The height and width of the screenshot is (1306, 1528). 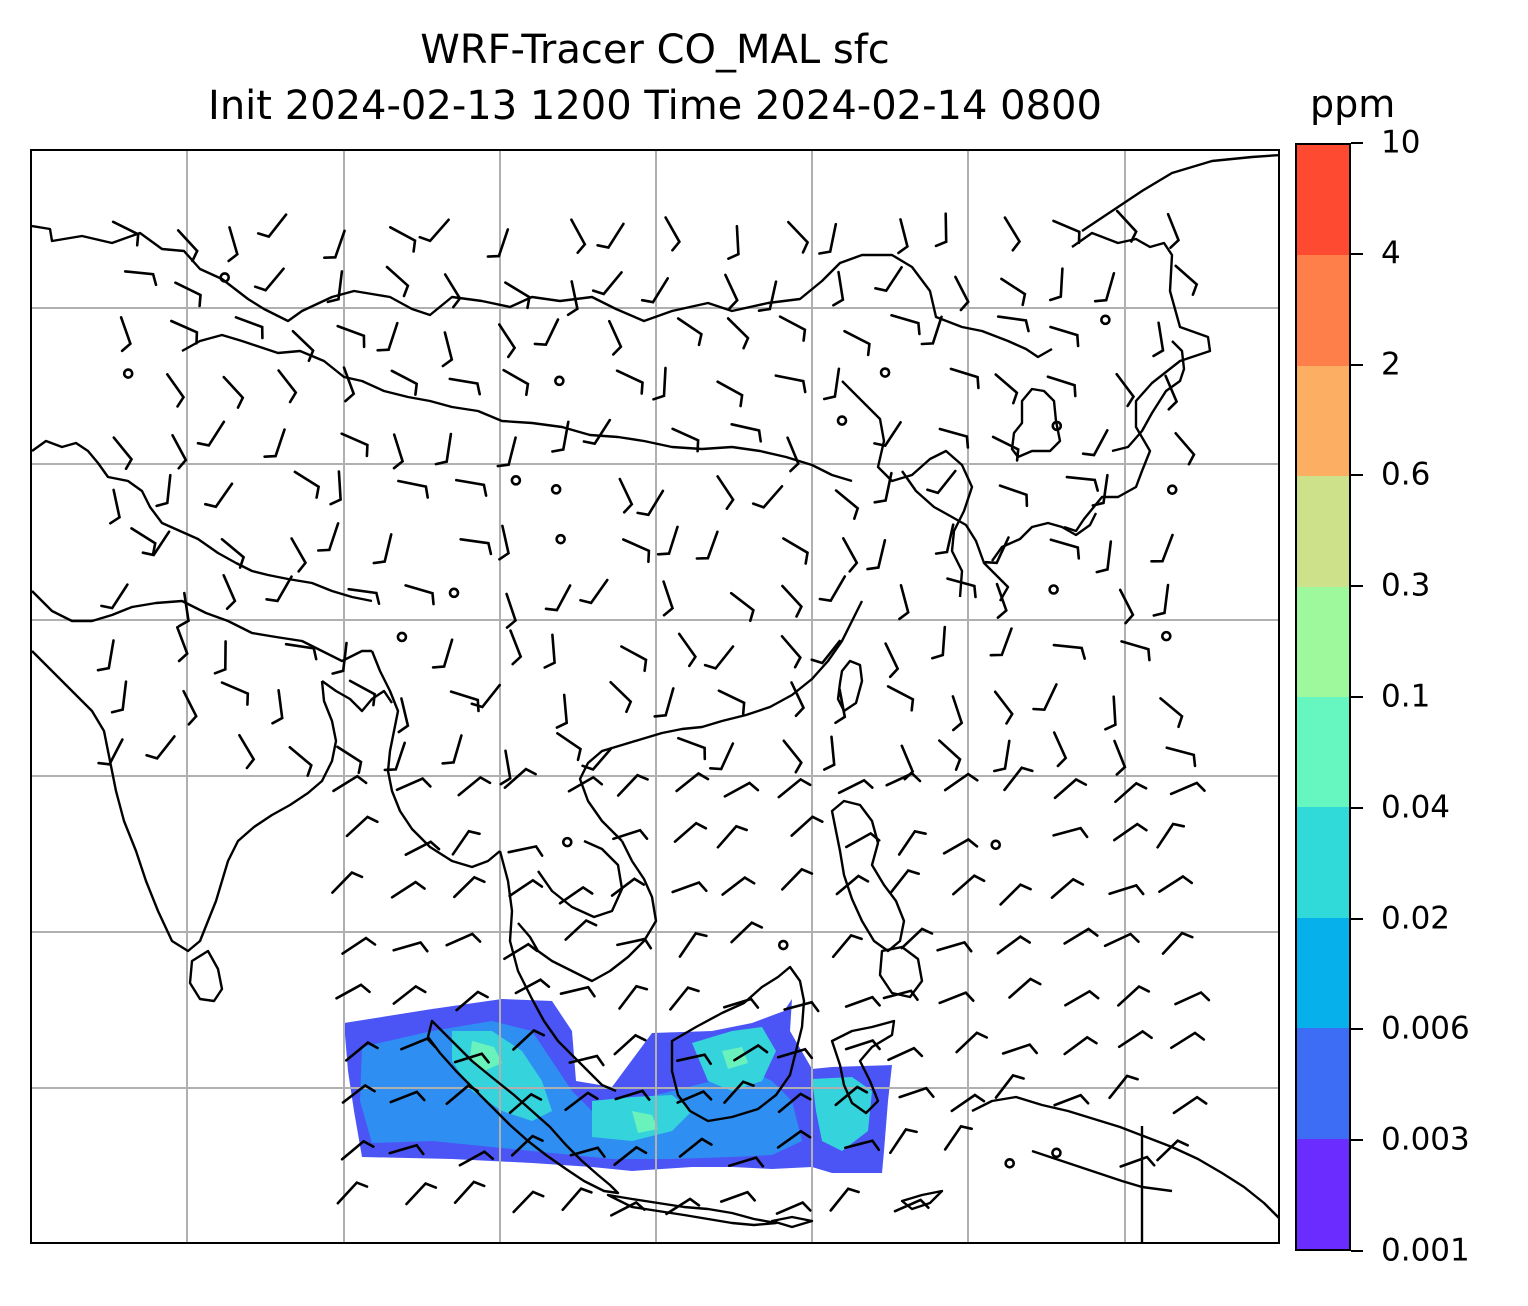 What do you see at coordinates (1391, 364) in the screenshot?
I see `colorbar-tick-label: 2` at bounding box center [1391, 364].